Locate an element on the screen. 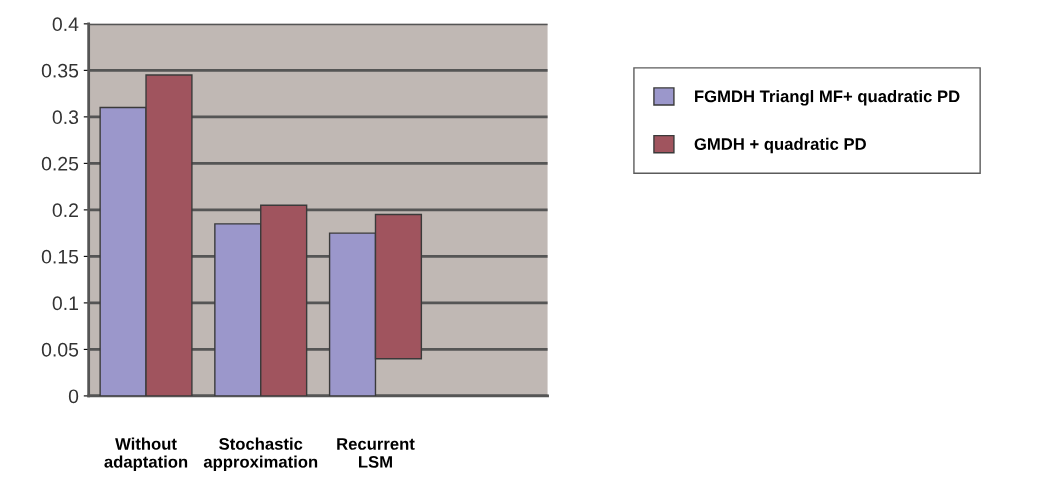 The height and width of the screenshot is (477, 1043). x-tick-label: Without adaptation is located at coordinates (146, 454).